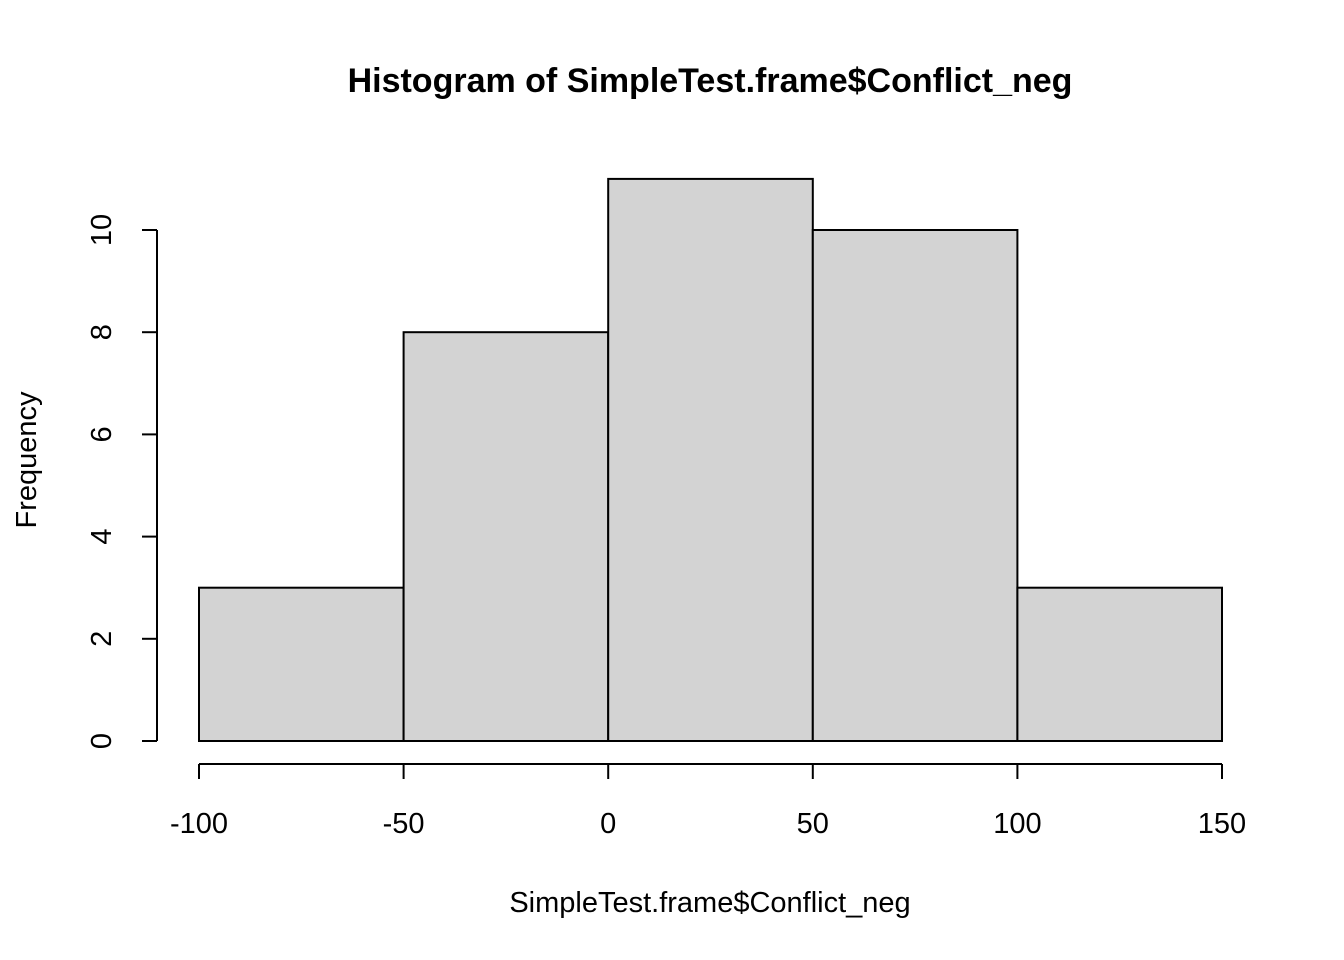 The height and width of the screenshot is (960, 1344). Describe the element at coordinates (102, 434) in the screenshot. I see `y-tick-label: 6` at that location.